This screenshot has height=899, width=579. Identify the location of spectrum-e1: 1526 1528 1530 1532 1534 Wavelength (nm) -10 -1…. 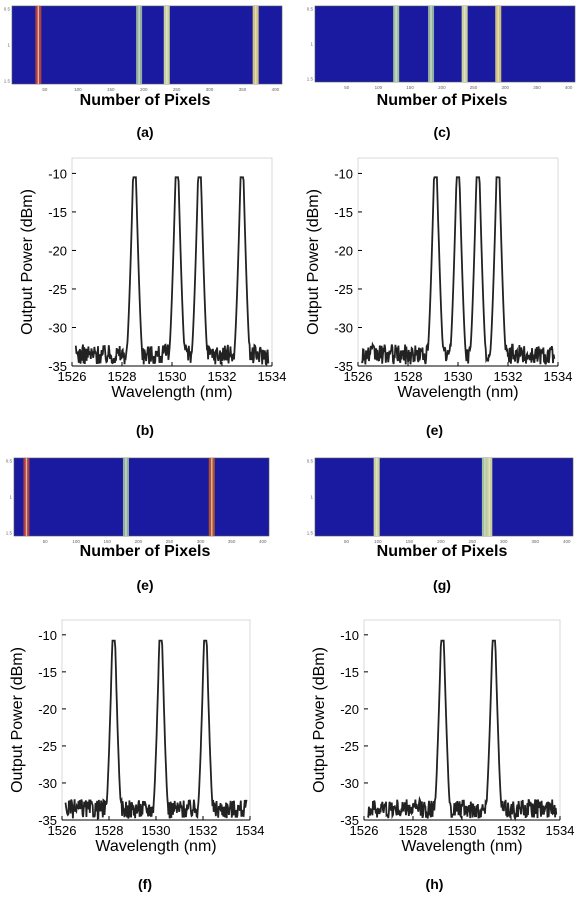
(439, 279).